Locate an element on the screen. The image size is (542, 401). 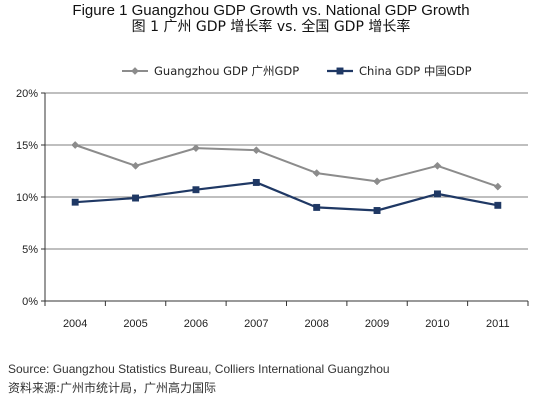
y-tick-label: 5% is located at coordinates (30, 250).